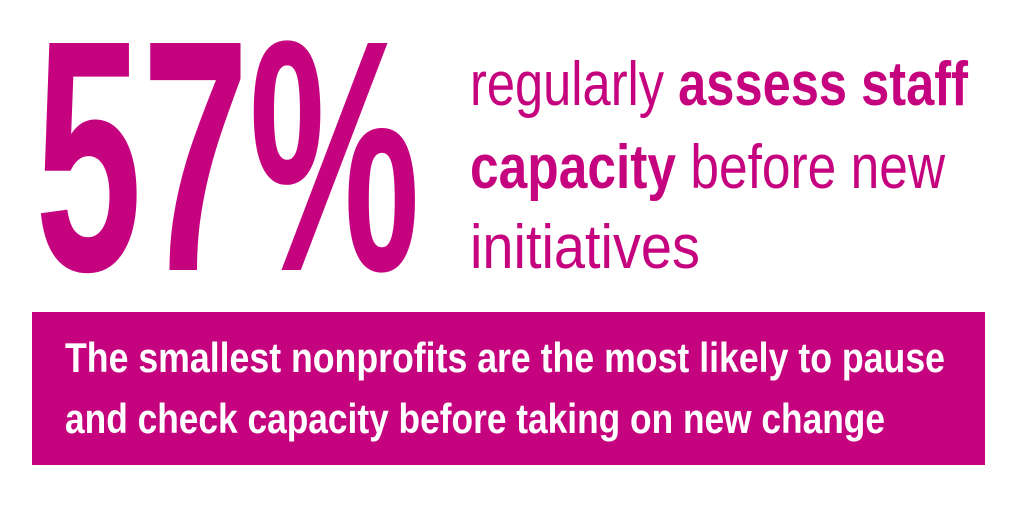 This screenshot has width=1024, height=505. What do you see at coordinates (574, 84) in the screenshot?
I see `description-text: regularly` at bounding box center [574, 84].